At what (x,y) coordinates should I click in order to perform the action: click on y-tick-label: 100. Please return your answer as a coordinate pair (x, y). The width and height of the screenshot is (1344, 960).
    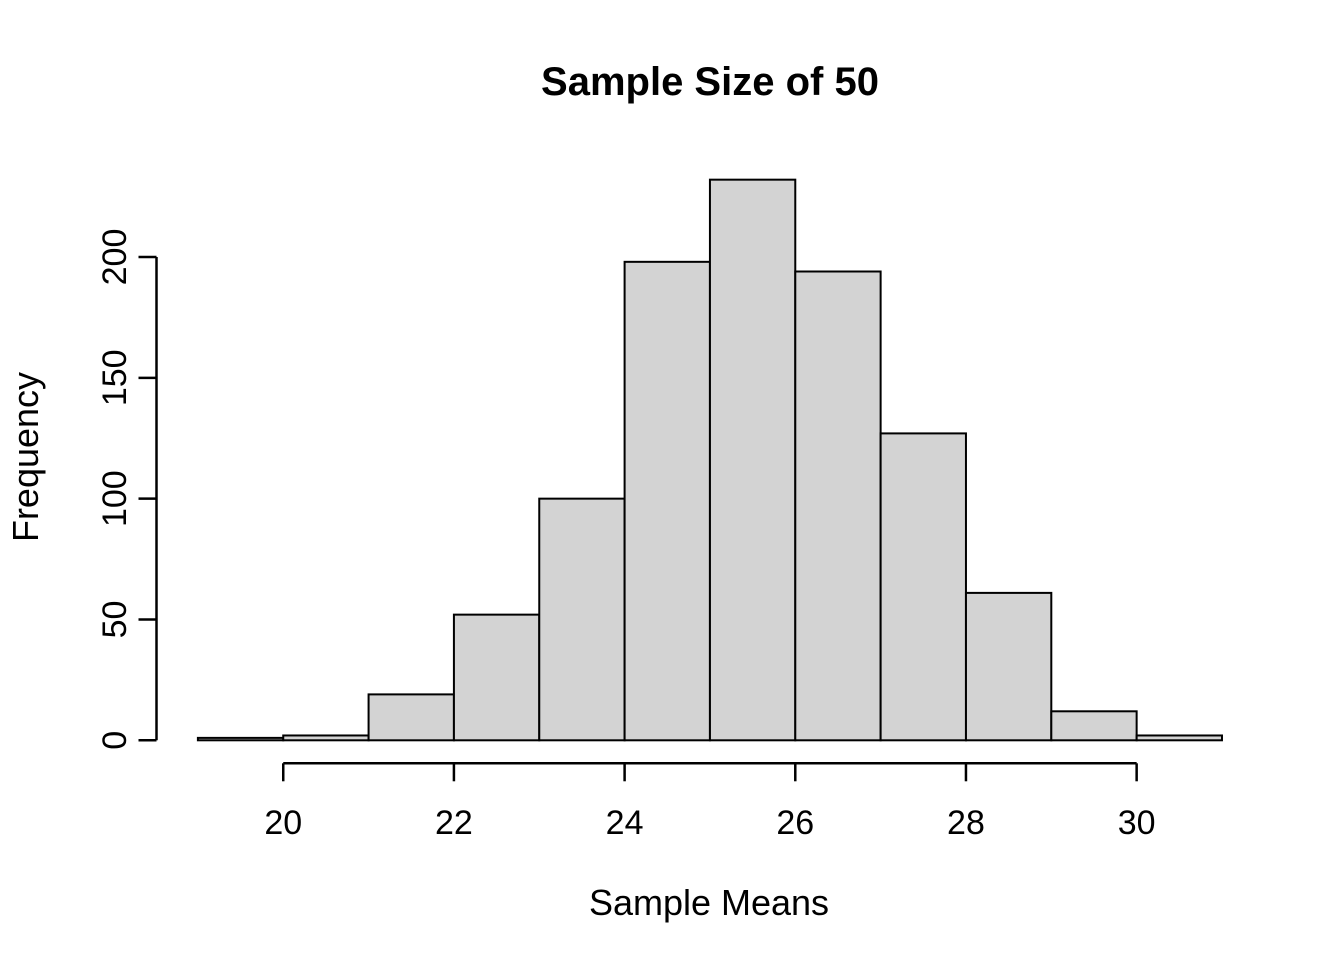
    Looking at the image, I should click on (115, 498).